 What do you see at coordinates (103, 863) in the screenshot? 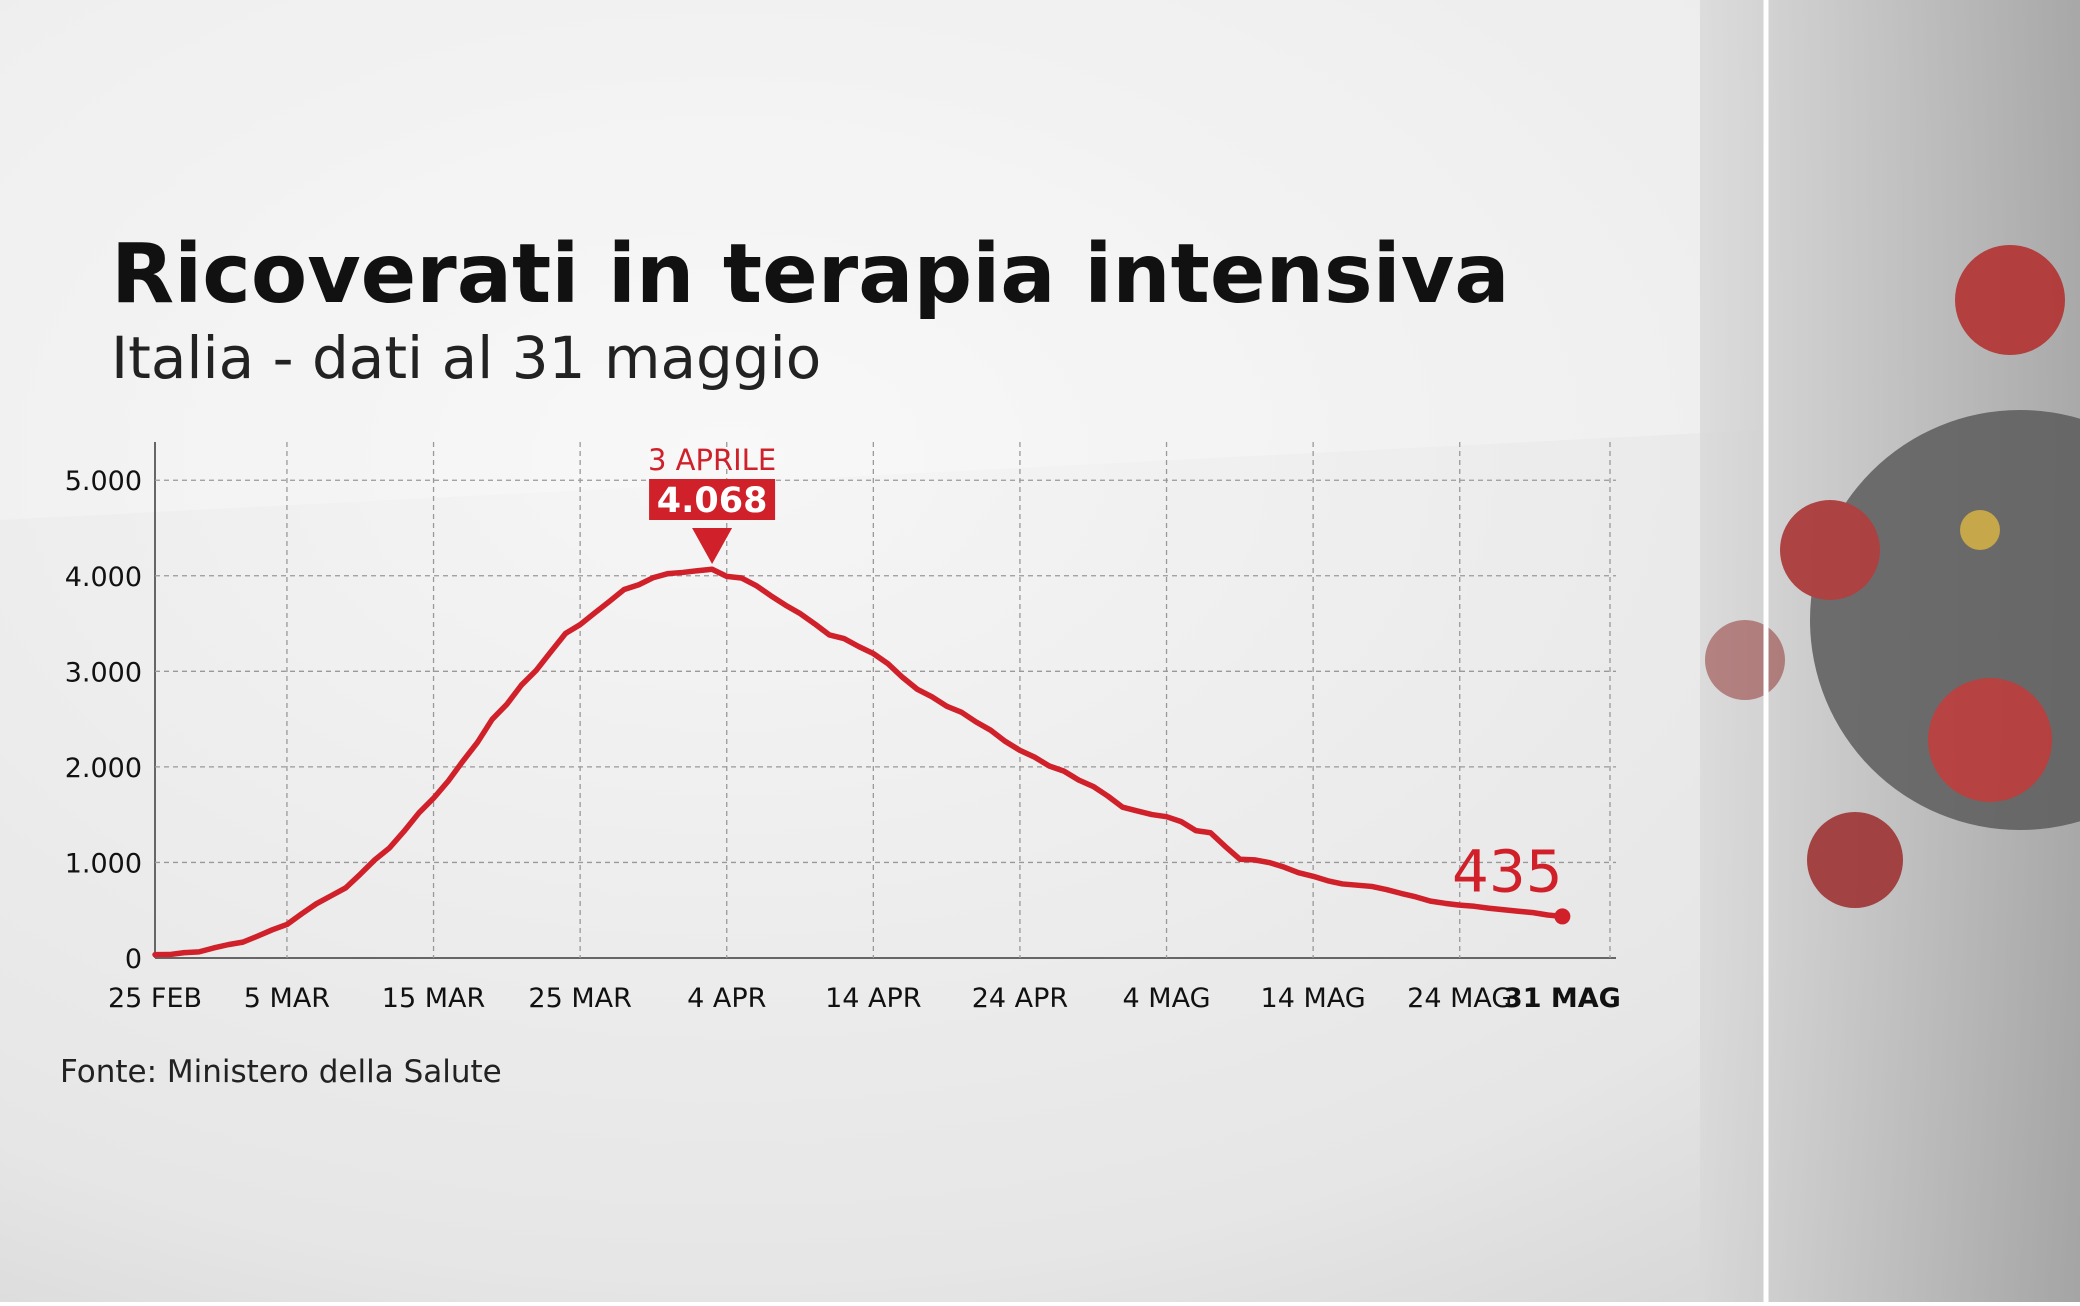
I see `y-tick-label: 1.000` at bounding box center [103, 863].